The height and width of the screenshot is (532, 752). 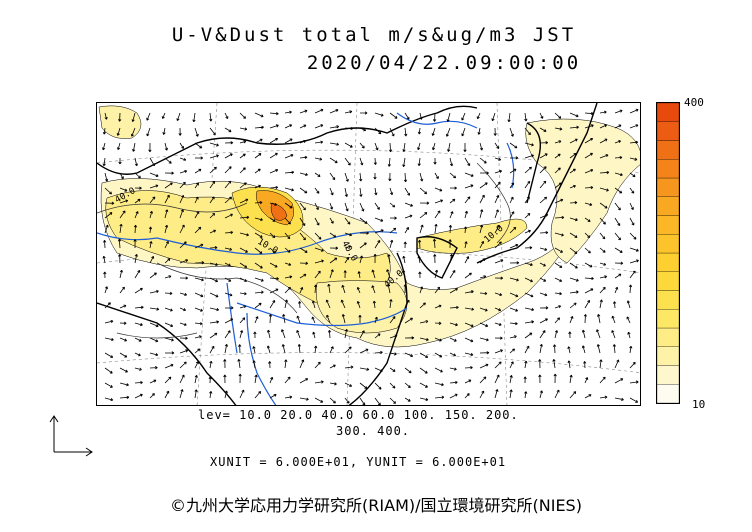 What do you see at coordinates (358, 415) in the screenshot?
I see `levels-line1: lev= 10.0 20.0 40.0 60.0 100. 150. 200.` at bounding box center [358, 415].